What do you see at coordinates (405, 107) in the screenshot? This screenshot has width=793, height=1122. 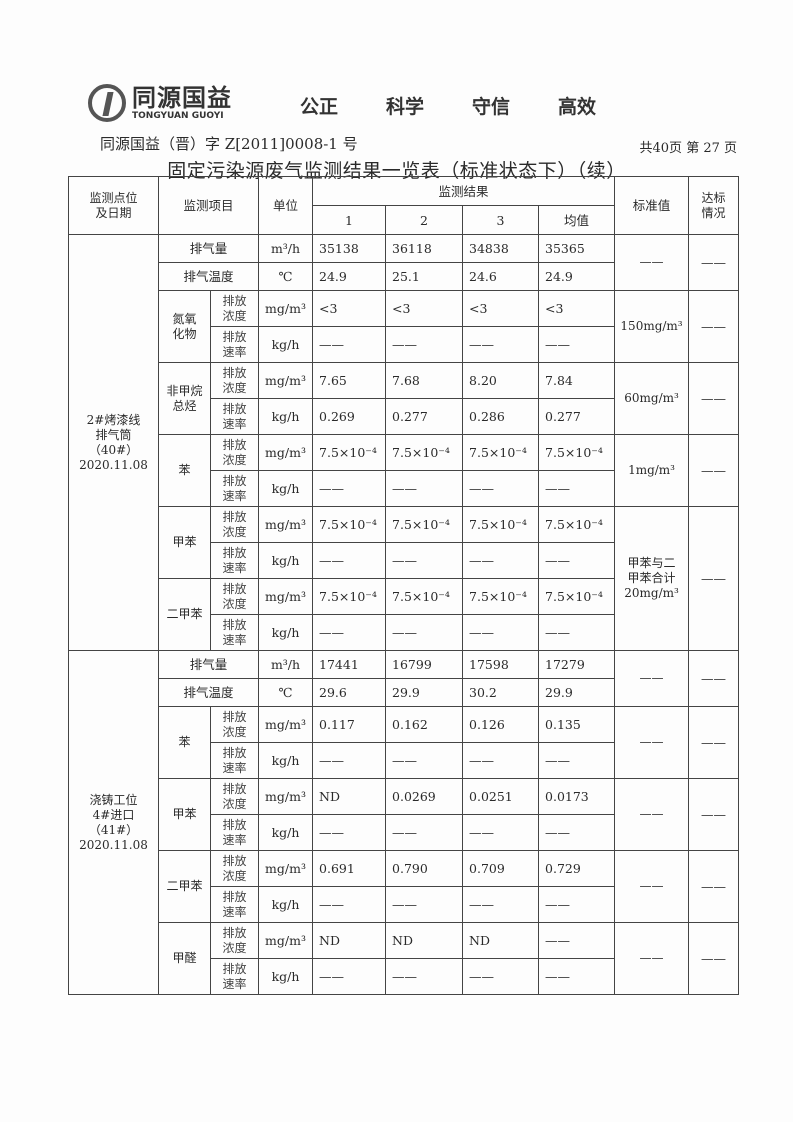 I see `motto-word: 科学` at bounding box center [405, 107].